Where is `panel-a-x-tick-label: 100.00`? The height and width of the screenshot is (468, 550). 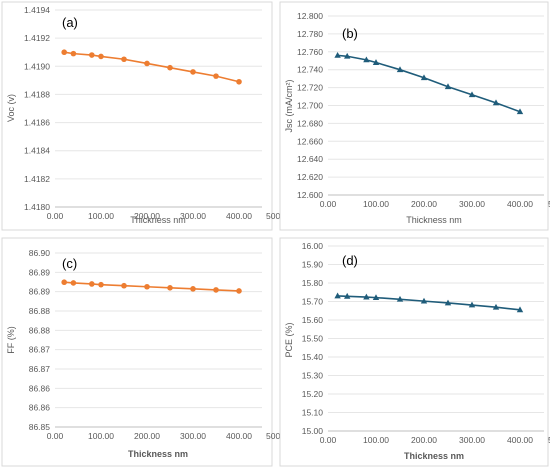
panel-a-x-tick-label: 100.00 is located at coordinates (101, 216).